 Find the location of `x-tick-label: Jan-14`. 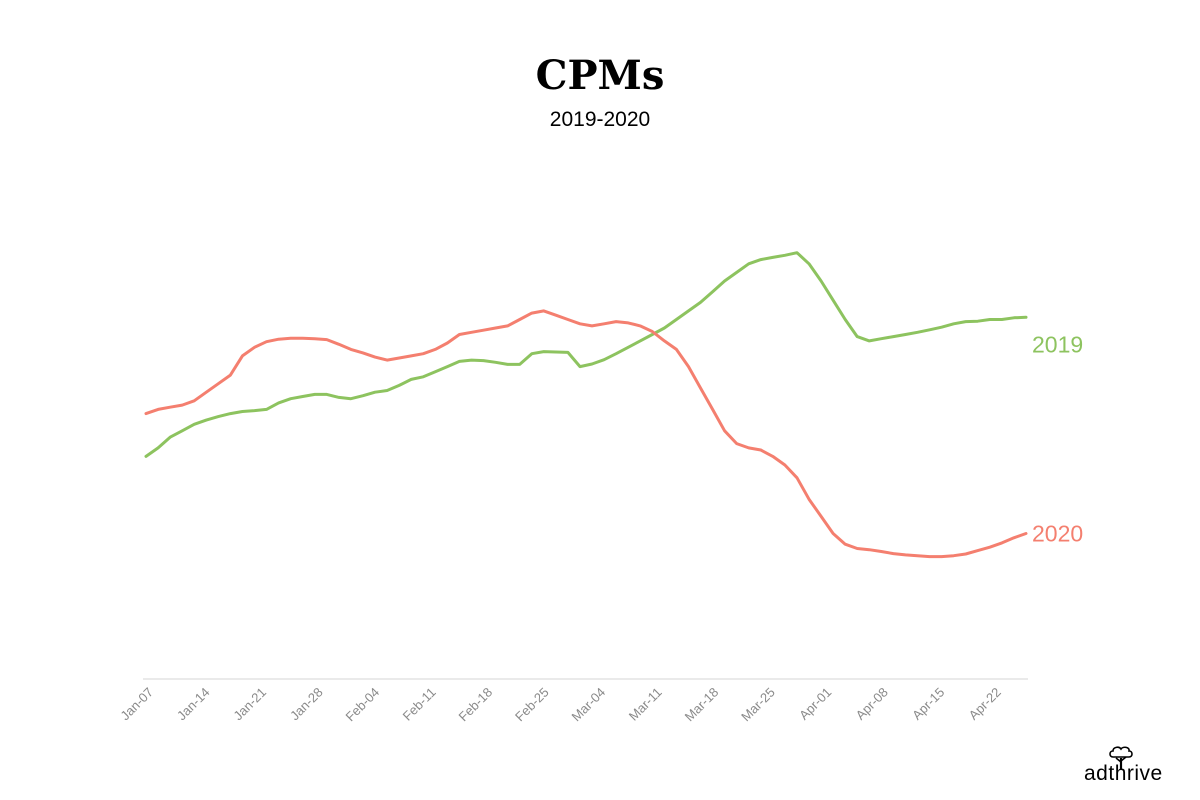

x-tick-label: Jan-14 is located at coordinates (193, 704).